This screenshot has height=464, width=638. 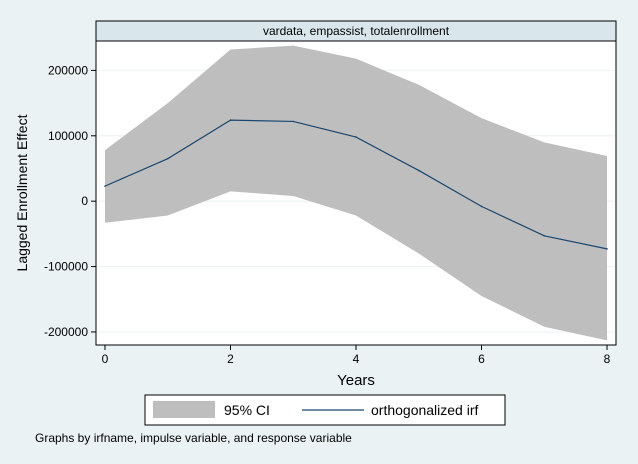 What do you see at coordinates (66, 267) in the screenshot?
I see `y-tick-label-1: -100000` at bounding box center [66, 267].